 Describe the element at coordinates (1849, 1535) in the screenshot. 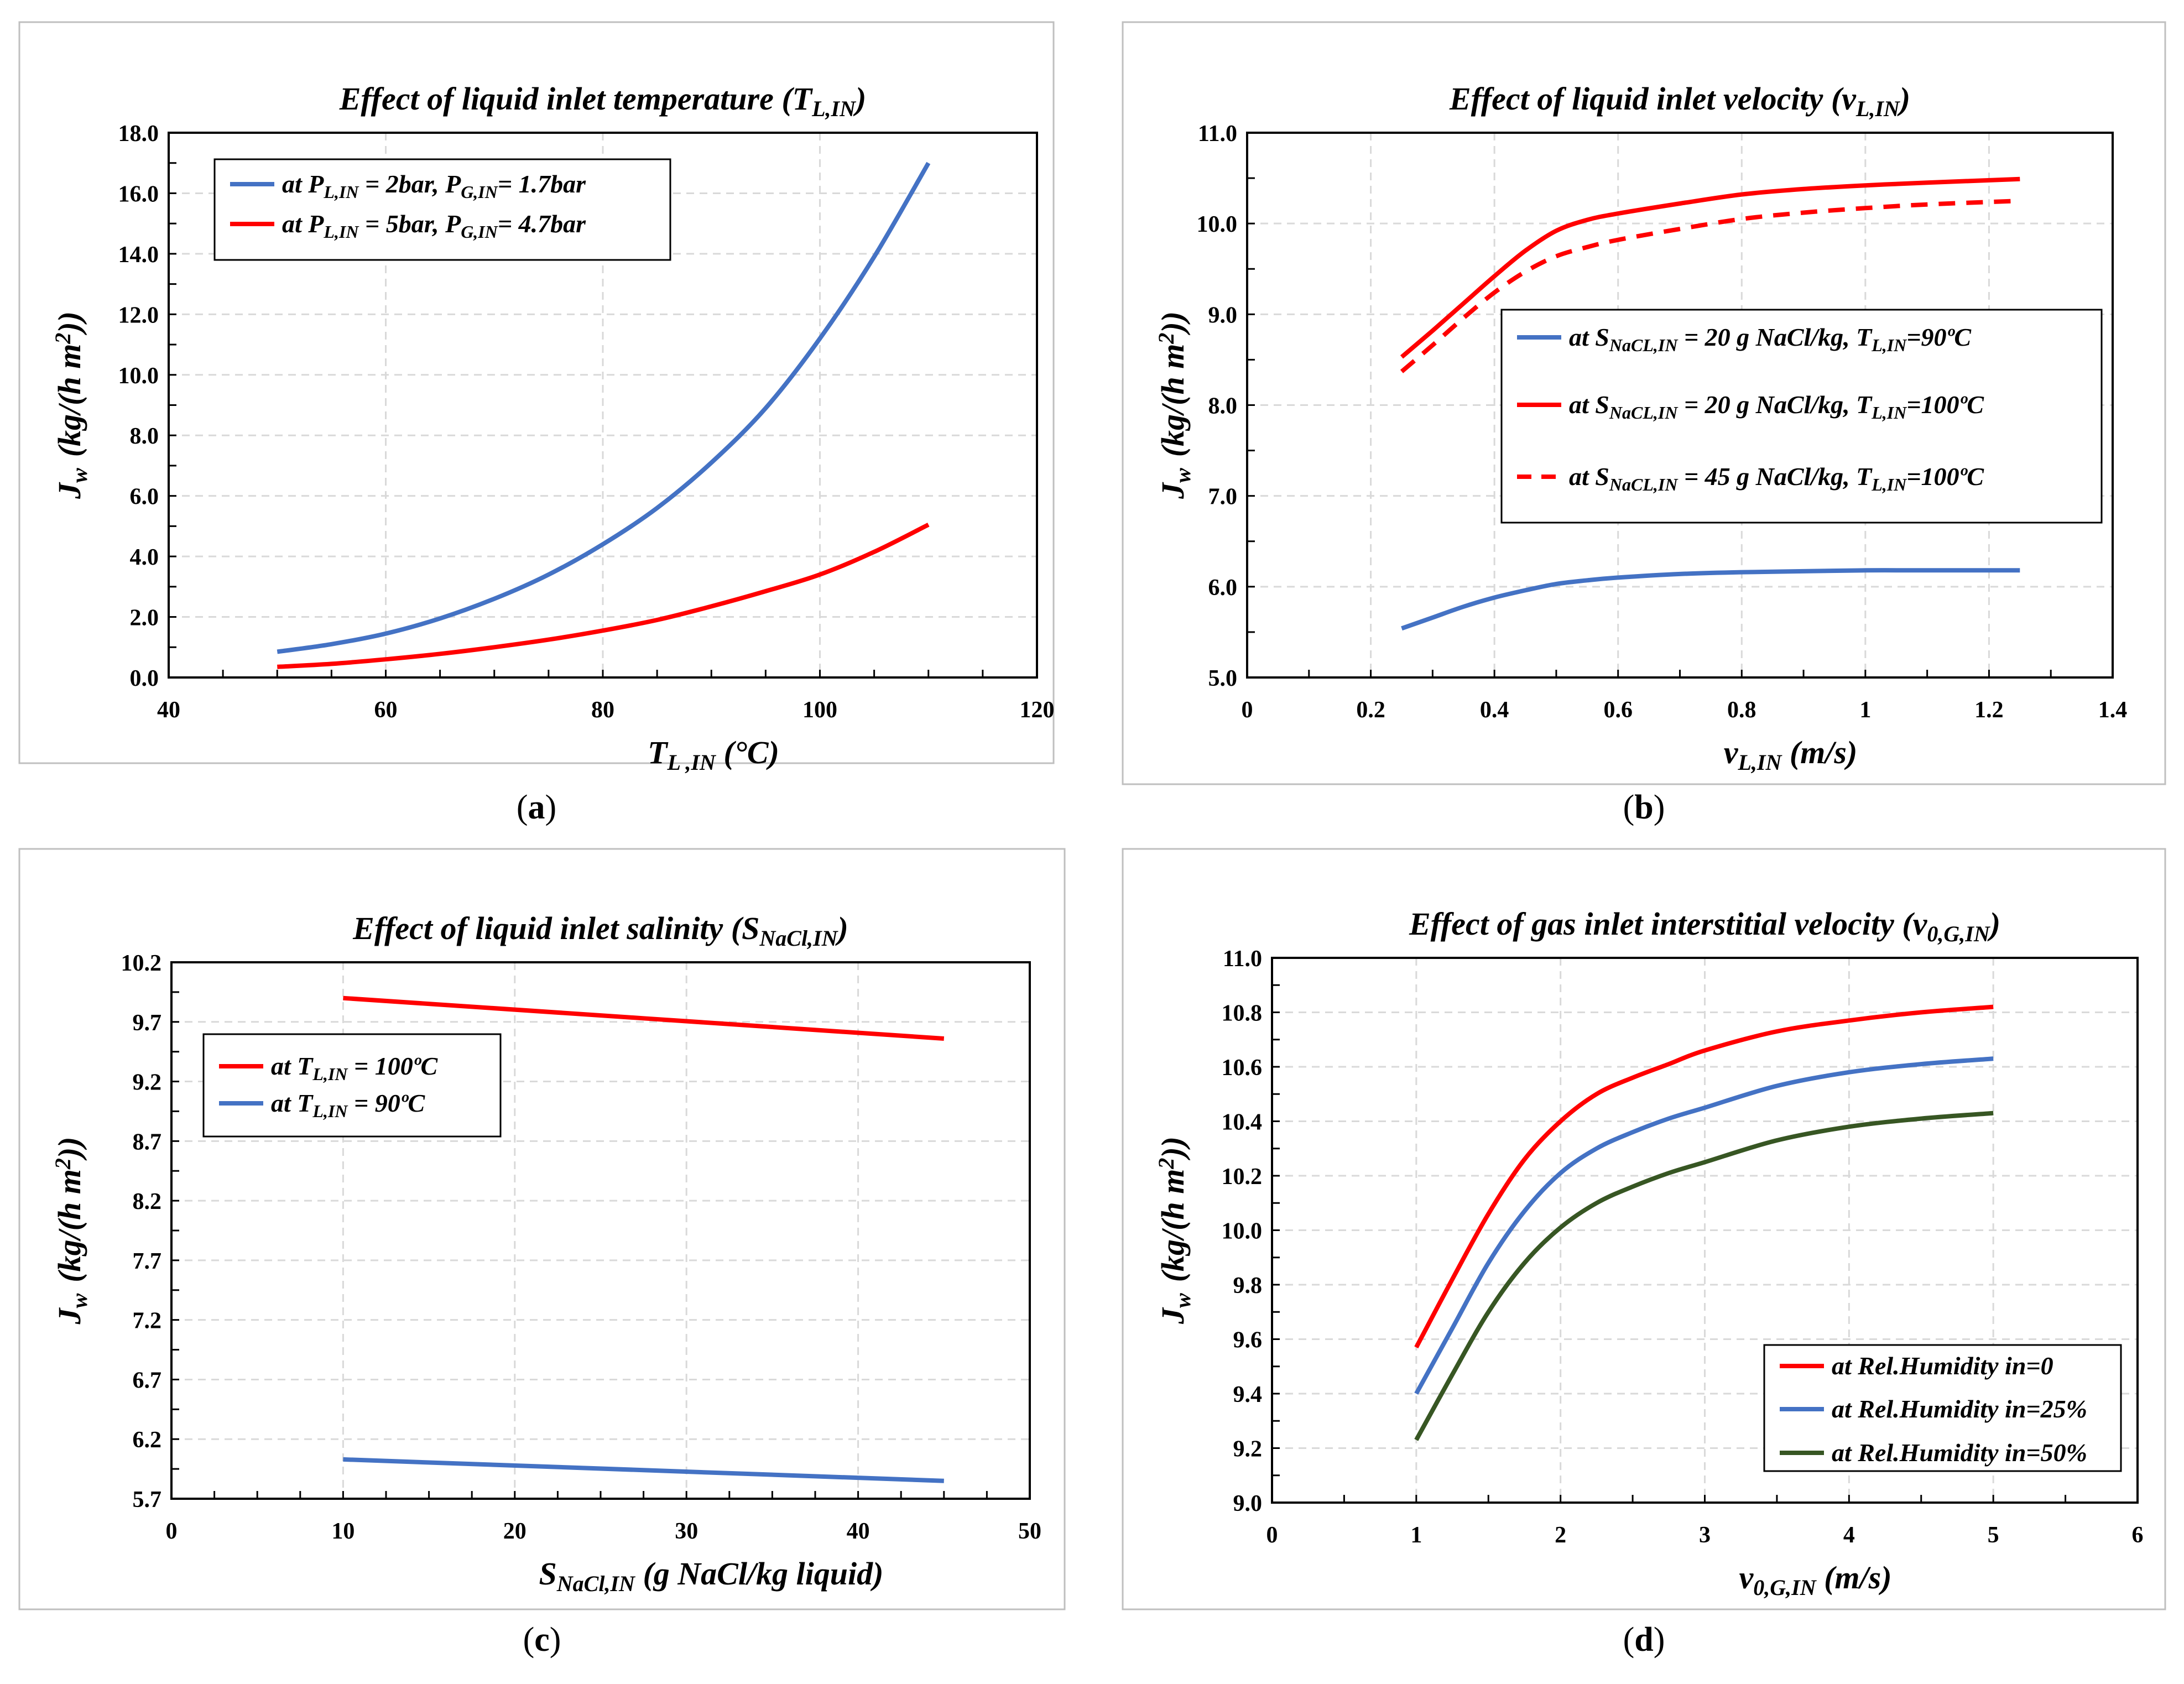

I see `x-tick-label: 4` at that location.